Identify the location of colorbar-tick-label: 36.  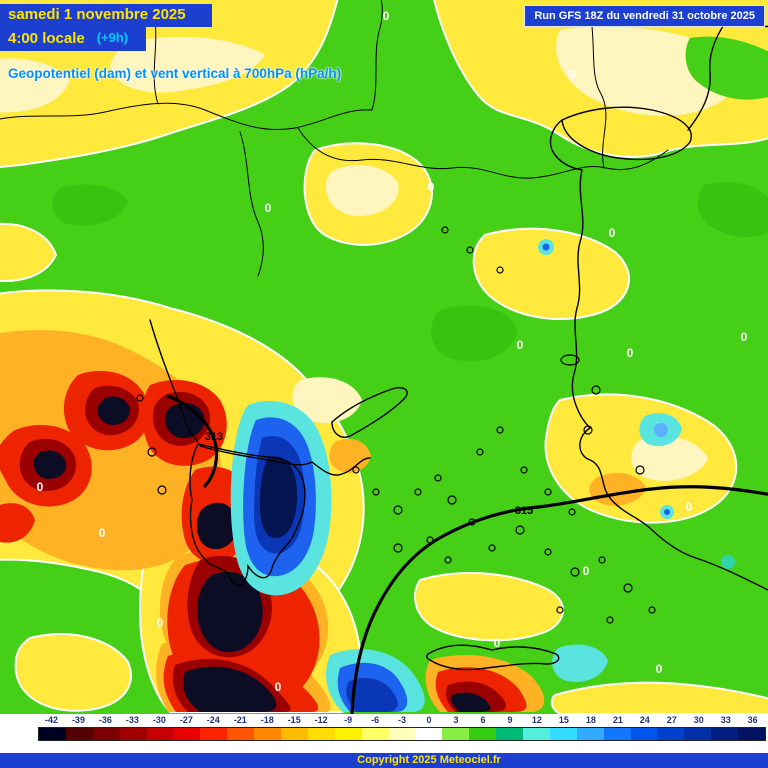
(752, 720).